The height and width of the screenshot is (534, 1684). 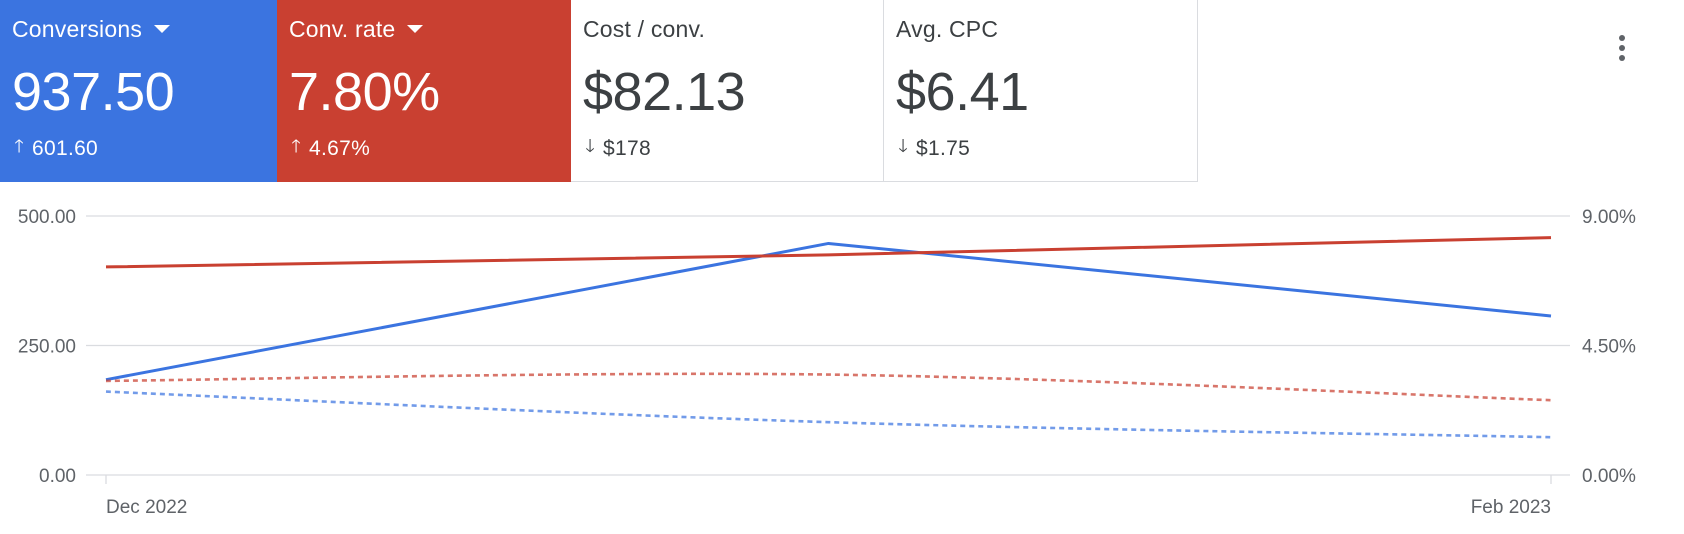 I want to click on right-axis-tick-label: 9.00%, so click(x=1609, y=217).